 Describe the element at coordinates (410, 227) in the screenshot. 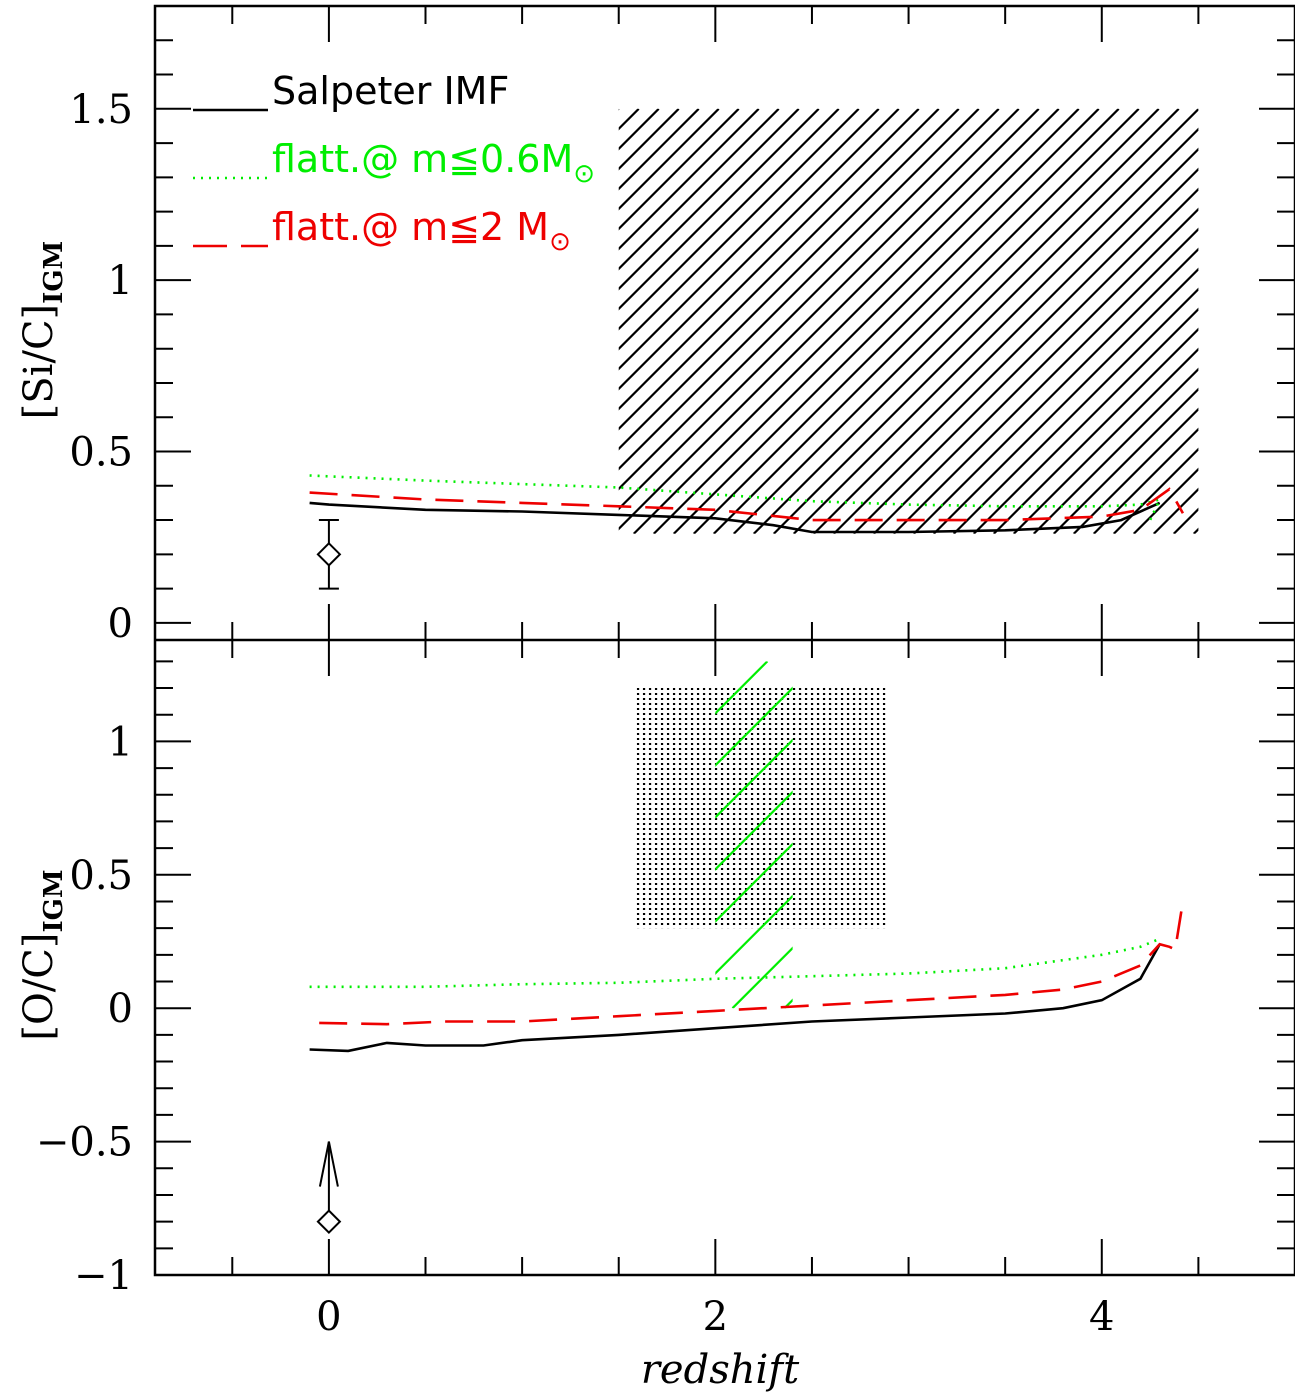

I see `legend-label-text-2: flatt.@ m≦2 M` at that location.